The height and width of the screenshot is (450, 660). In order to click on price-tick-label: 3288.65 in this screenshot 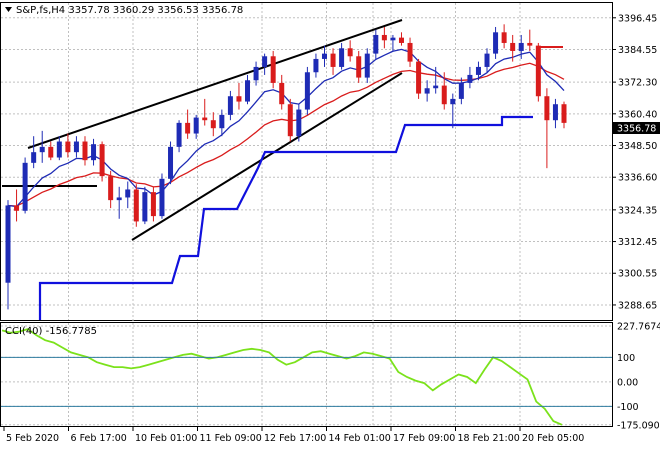, I will do `click(637, 305)`.